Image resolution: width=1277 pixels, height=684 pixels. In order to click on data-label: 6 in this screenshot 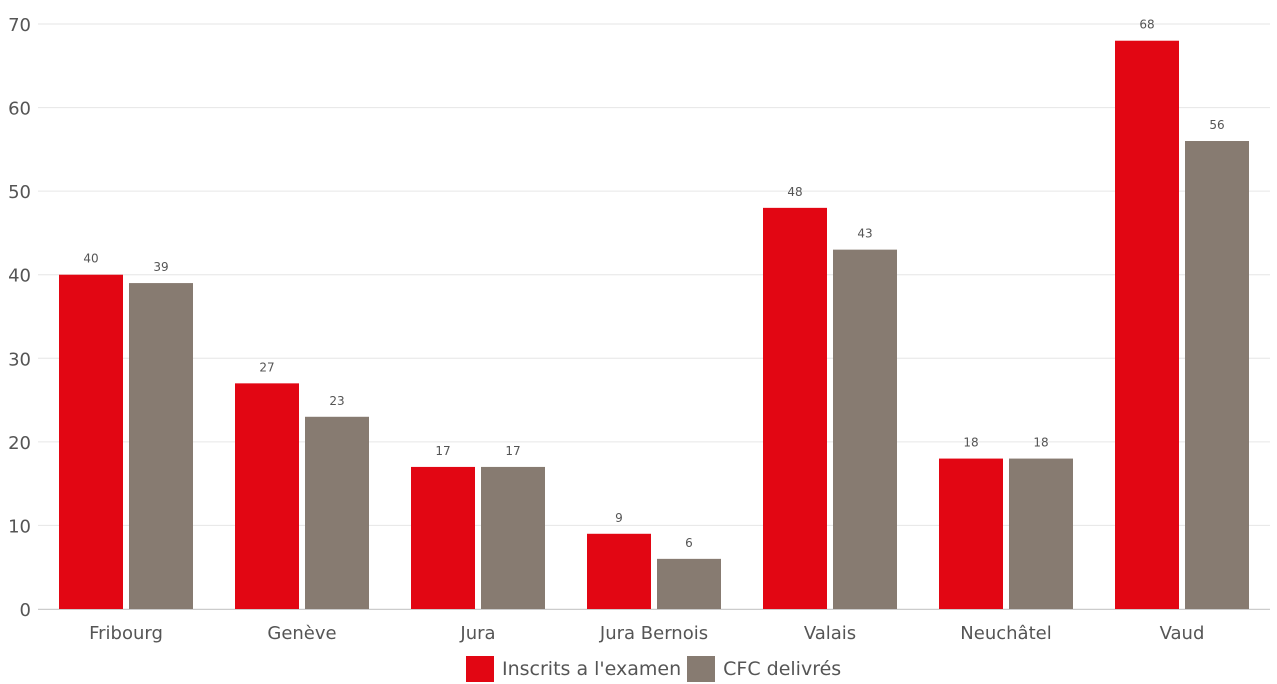, I will do `click(689, 543)`.